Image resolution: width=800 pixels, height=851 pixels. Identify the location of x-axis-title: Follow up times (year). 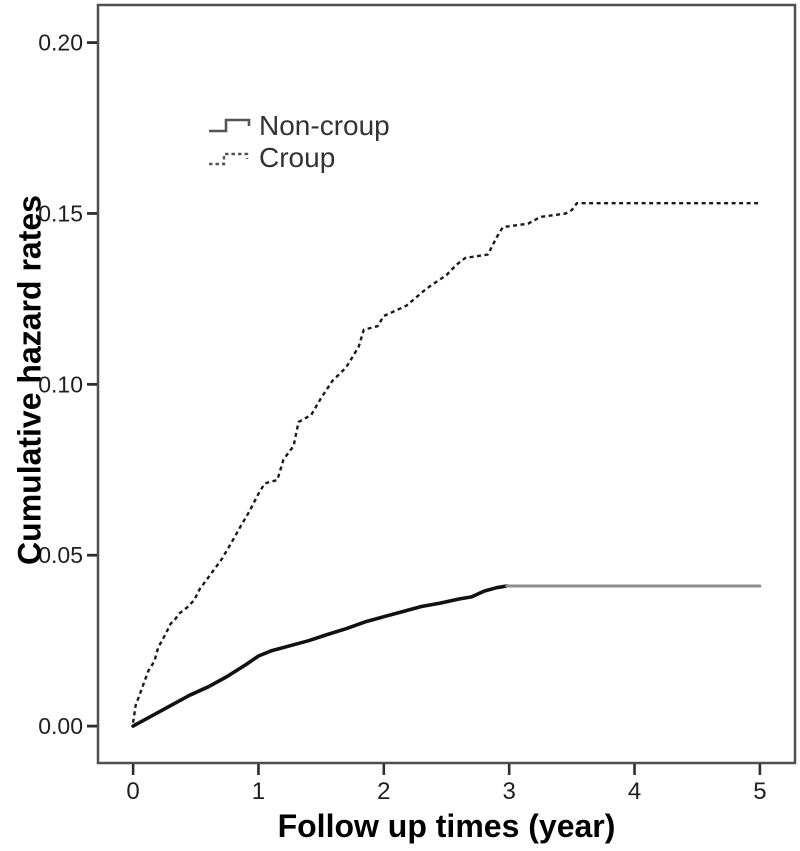
(446, 826).